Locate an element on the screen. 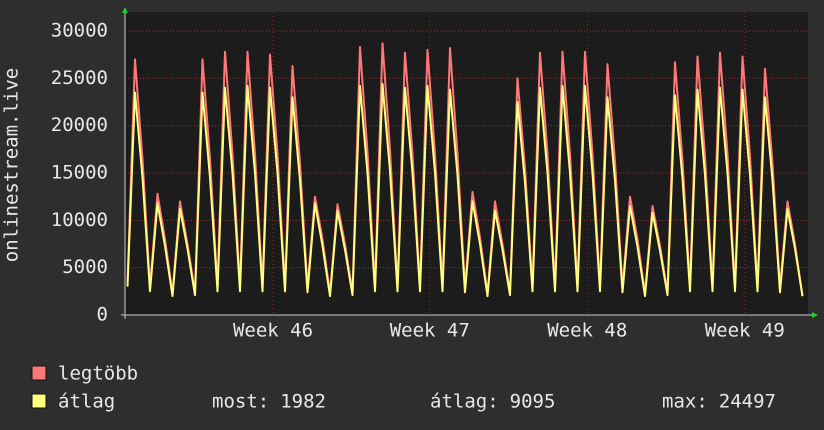 The height and width of the screenshot is (430, 824). x-tick-label: Week 48 is located at coordinates (587, 331).